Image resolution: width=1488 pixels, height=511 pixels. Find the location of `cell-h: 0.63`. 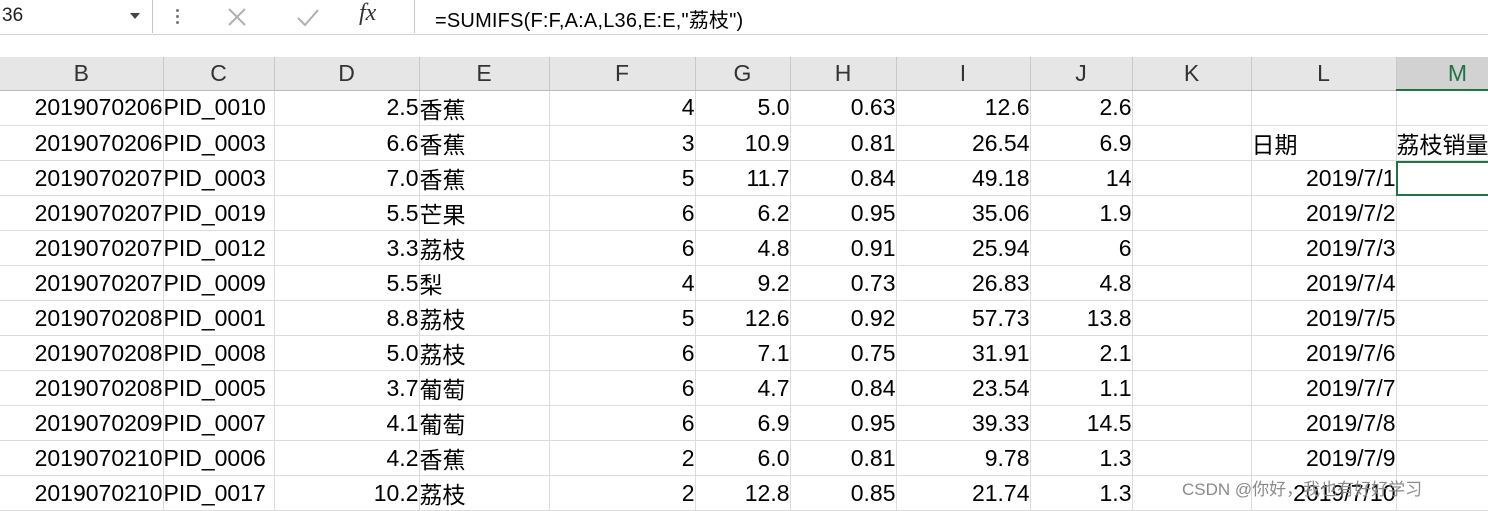

cell-h: 0.63 is located at coordinates (843, 108).